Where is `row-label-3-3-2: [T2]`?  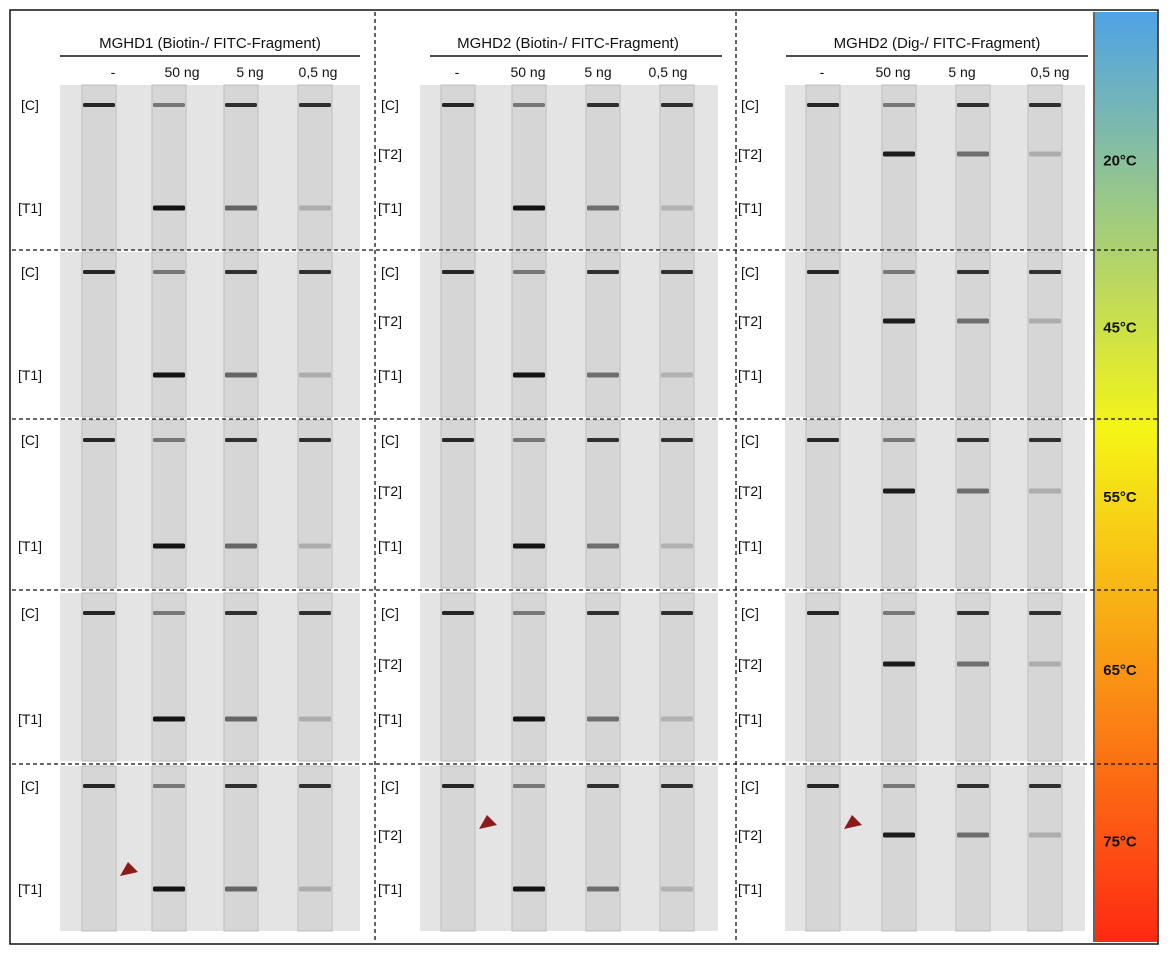
row-label-3-3-2: [T2] is located at coordinates (750, 491).